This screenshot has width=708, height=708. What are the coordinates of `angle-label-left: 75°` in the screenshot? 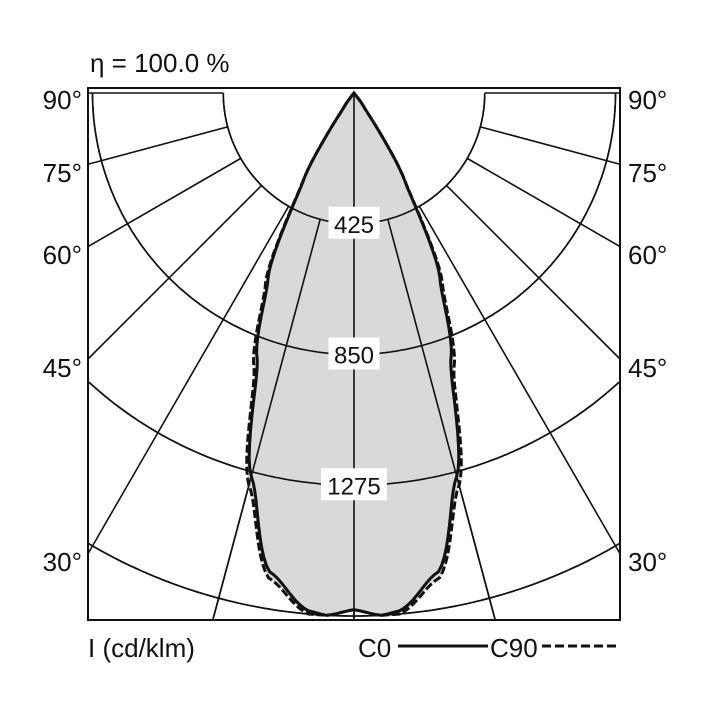 It's located at (62, 173).